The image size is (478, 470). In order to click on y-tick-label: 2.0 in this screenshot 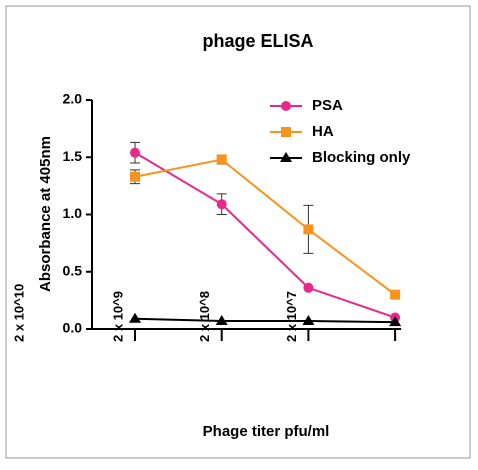, I will do `click(73, 99)`.